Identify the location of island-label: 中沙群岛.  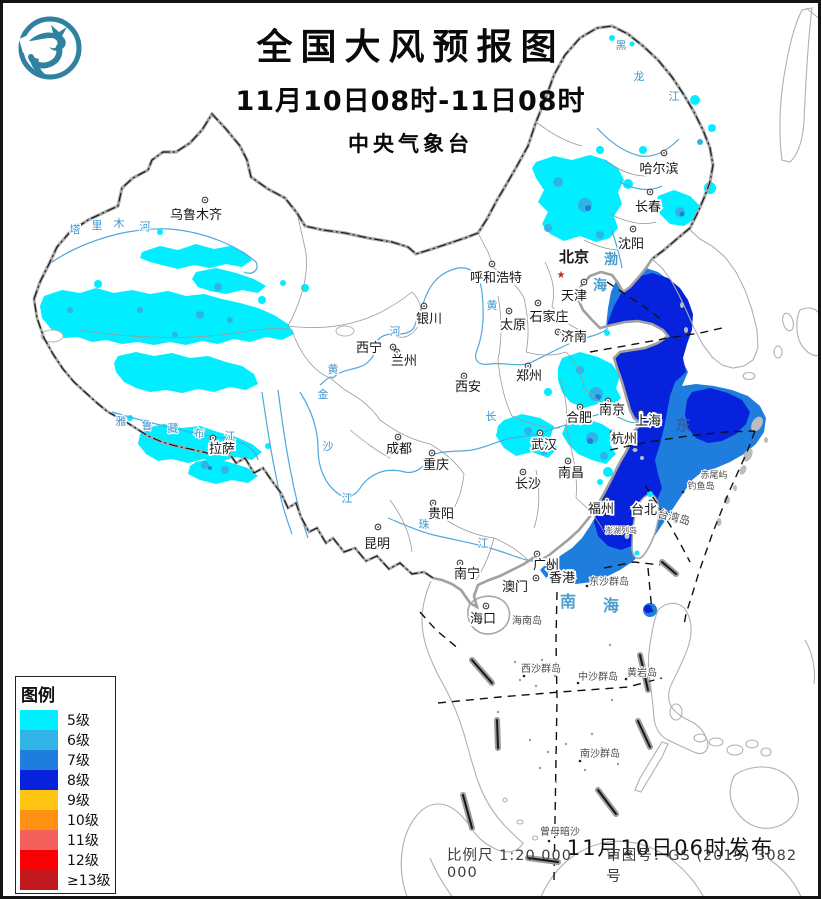
(598, 676).